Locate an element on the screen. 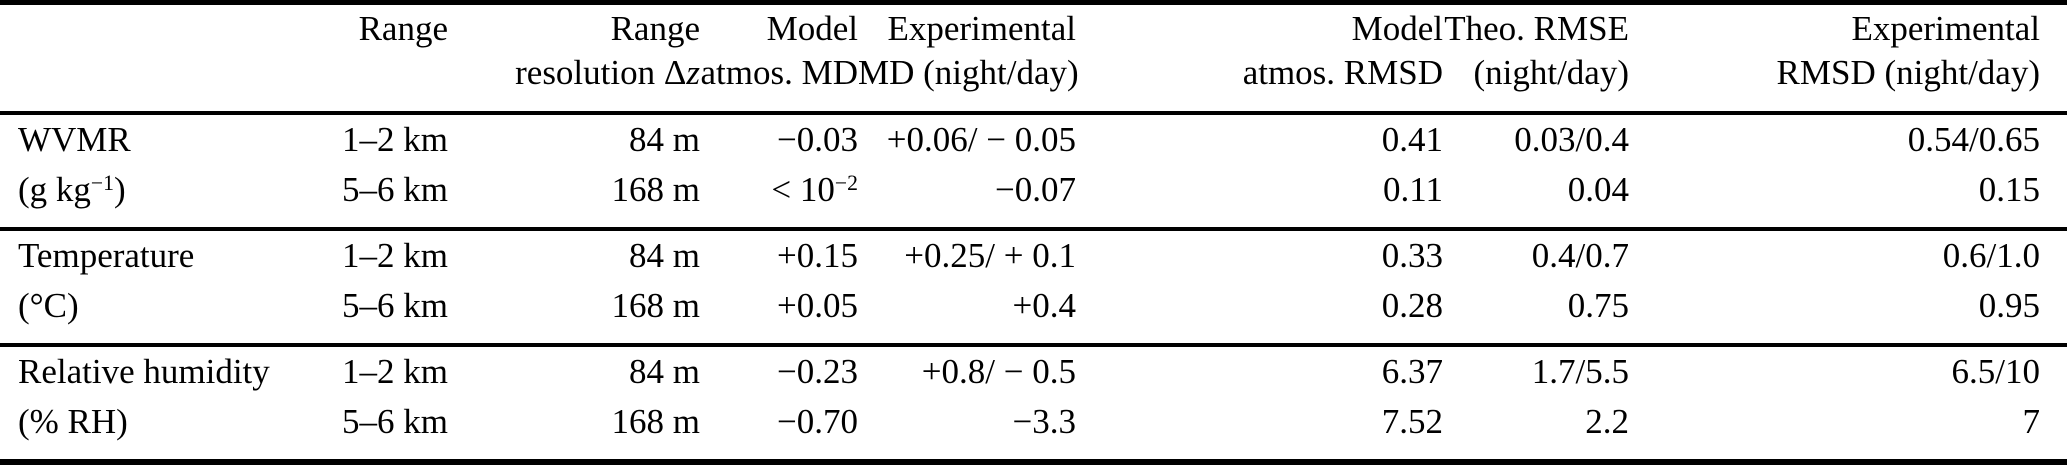 This screenshot has width=2067, height=466. group-unit: (°C) is located at coordinates (48, 305).